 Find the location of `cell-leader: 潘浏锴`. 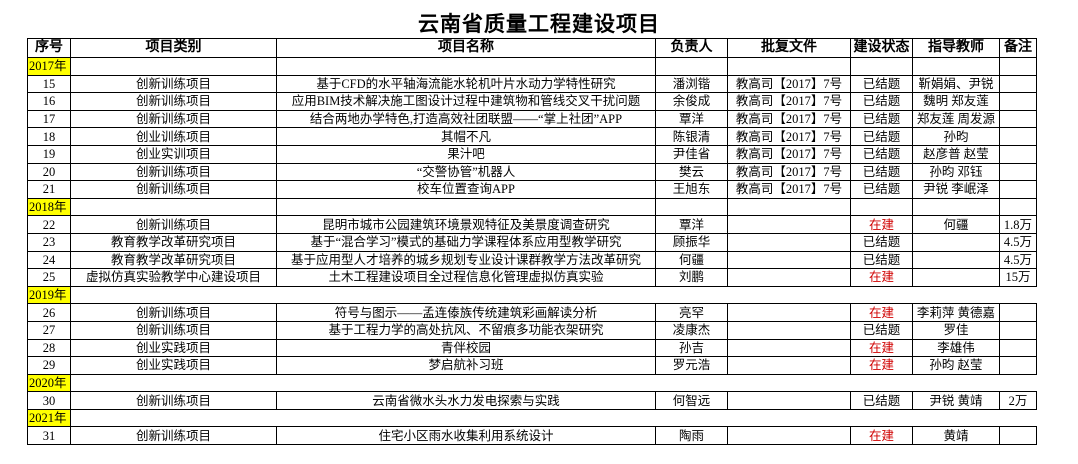

cell-leader: 潘浏锴 is located at coordinates (691, 84).